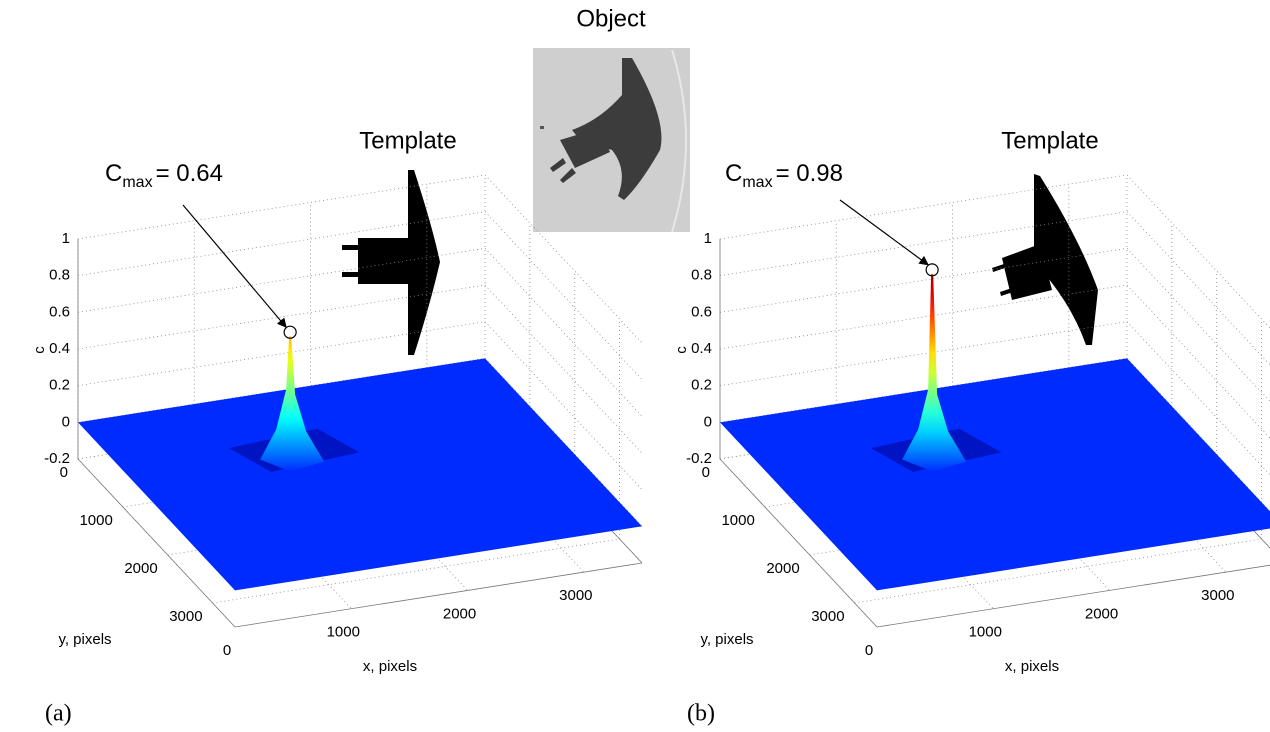 This screenshot has height=732, width=1270. Describe the element at coordinates (701, 714) in the screenshot. I see `panel-label: (b)` at that location.